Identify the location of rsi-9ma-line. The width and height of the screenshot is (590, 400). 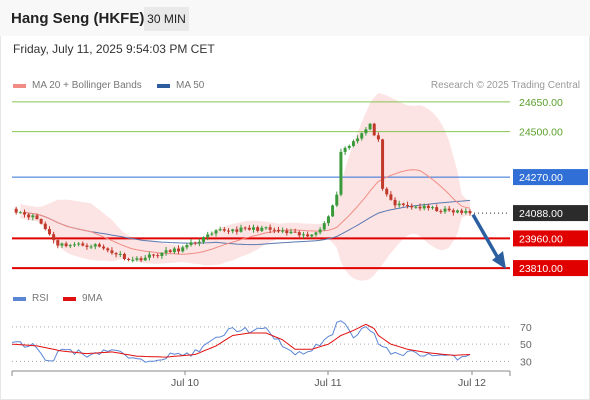
(241, 340).